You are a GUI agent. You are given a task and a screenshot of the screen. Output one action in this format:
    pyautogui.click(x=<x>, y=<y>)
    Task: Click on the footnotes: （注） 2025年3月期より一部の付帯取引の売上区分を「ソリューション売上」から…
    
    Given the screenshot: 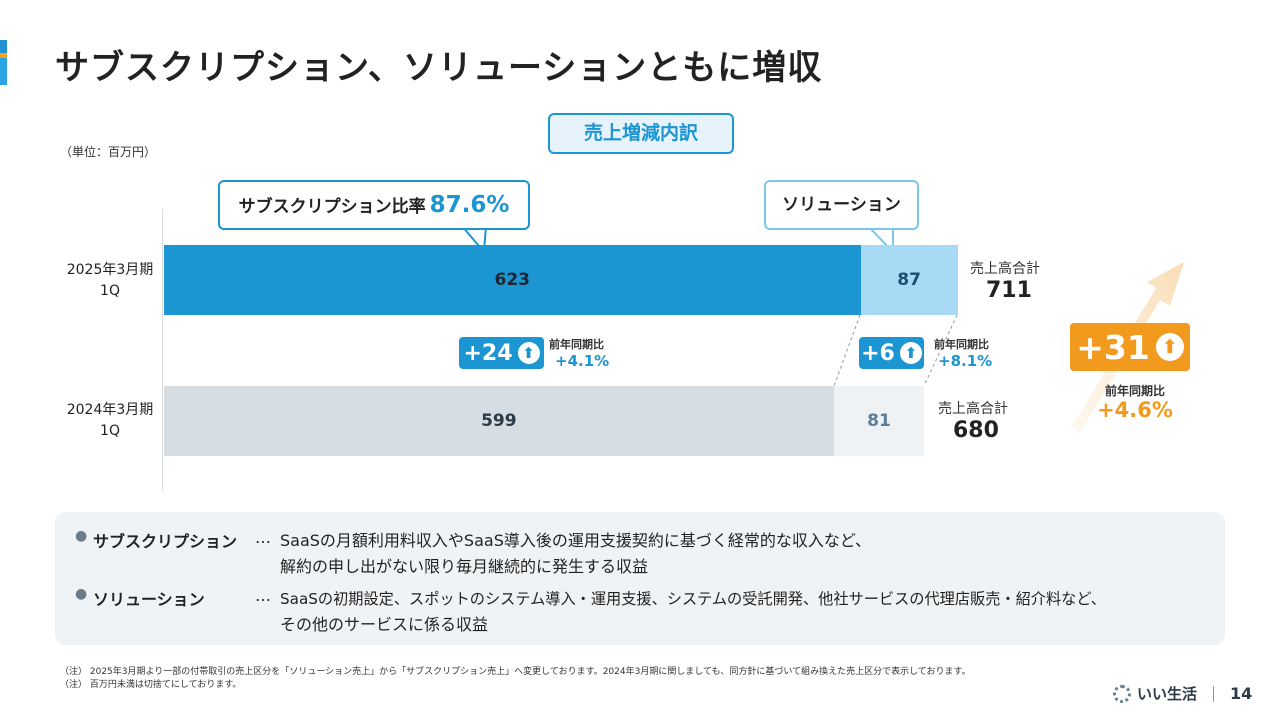 What is the action you would take?
    pyautogui.click(x=515, y=679)
    